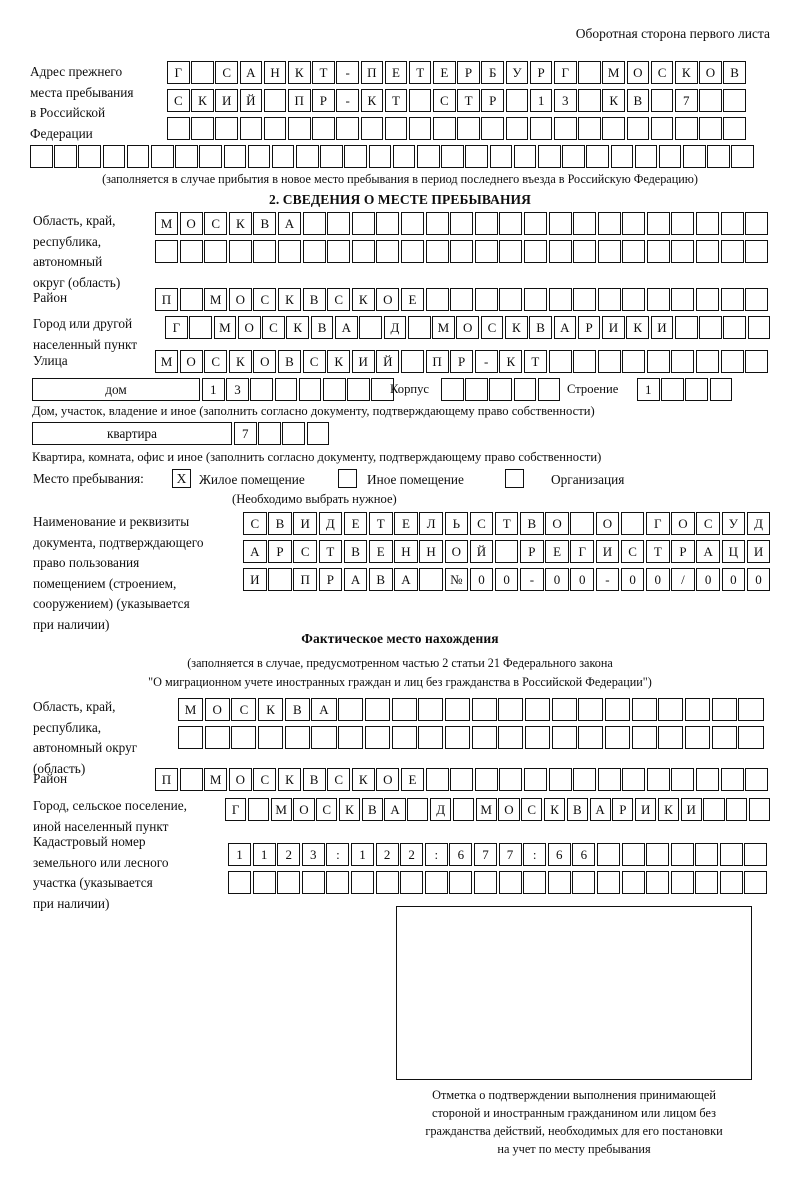 The image size is (800, 1180). Describe the element at coordinates (236, 809) in the screenshot. I see `char-cell: Г` at that location.